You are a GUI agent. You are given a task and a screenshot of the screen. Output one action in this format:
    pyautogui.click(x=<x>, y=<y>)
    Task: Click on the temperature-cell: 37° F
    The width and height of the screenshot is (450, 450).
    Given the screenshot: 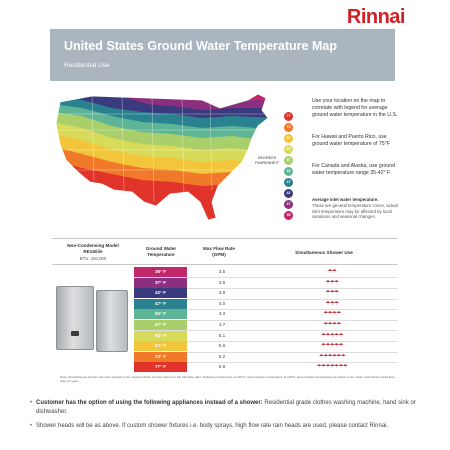 What is the action you would take?
    pyautogui.click(x=160, y=282)
    